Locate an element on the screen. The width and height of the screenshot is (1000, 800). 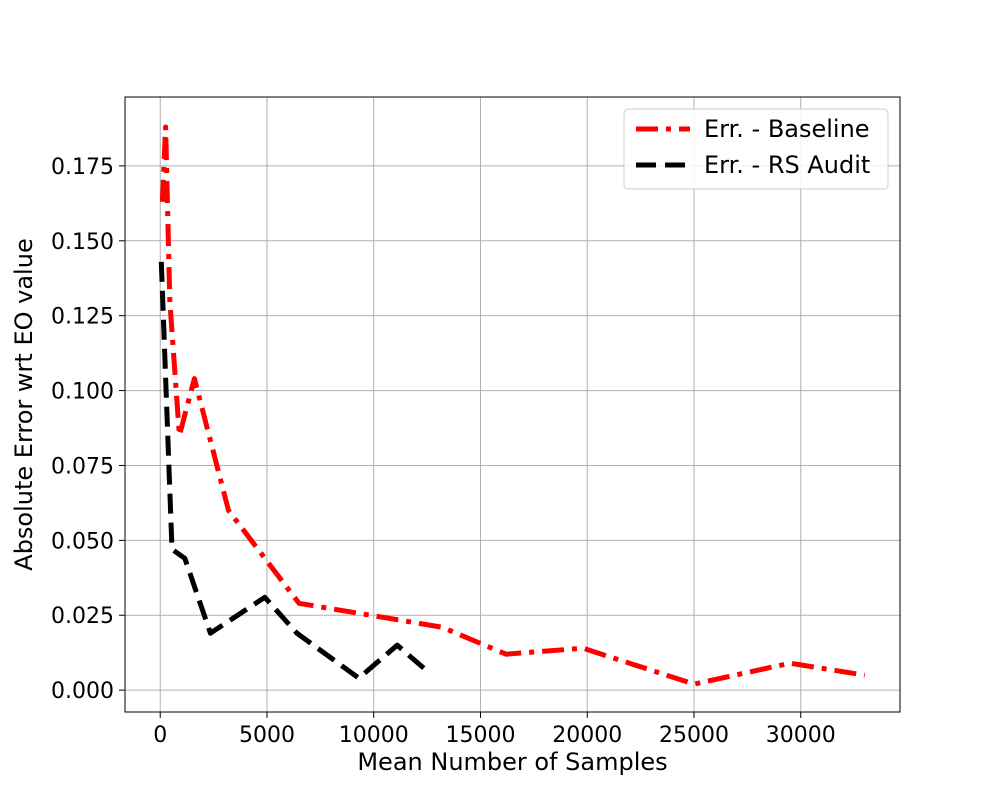
x-tick-label: 15000 is located at coordinates (480, 735).